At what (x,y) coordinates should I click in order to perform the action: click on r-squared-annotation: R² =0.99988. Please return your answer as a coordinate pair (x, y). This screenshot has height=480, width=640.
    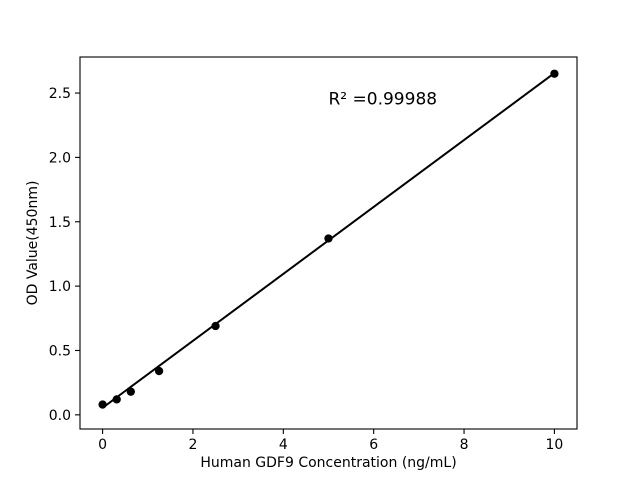
    Looking at the image, I should click on (383, 100).